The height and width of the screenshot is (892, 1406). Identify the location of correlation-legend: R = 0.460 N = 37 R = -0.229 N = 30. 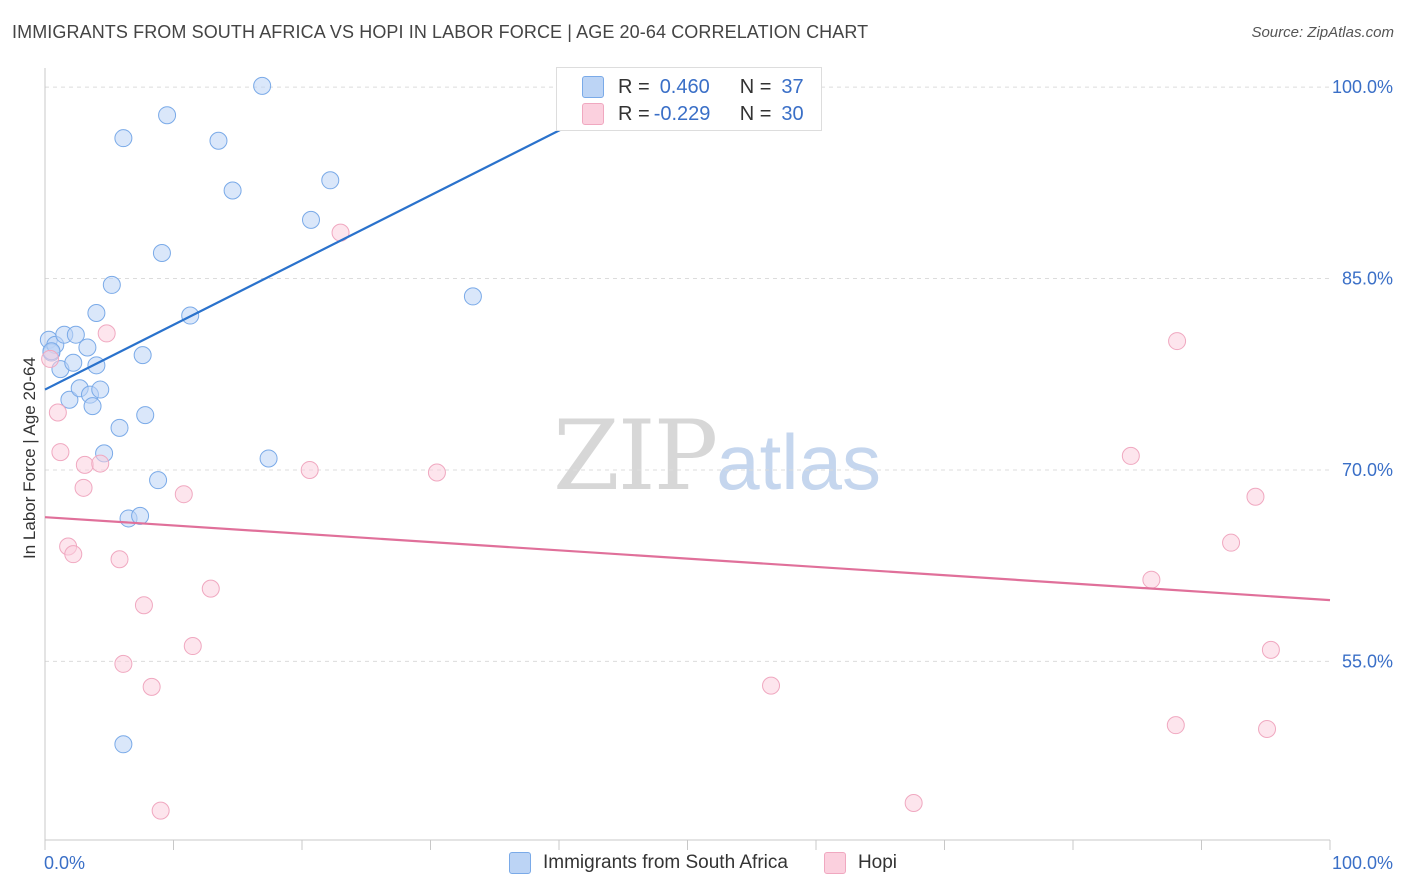
(689, 99).